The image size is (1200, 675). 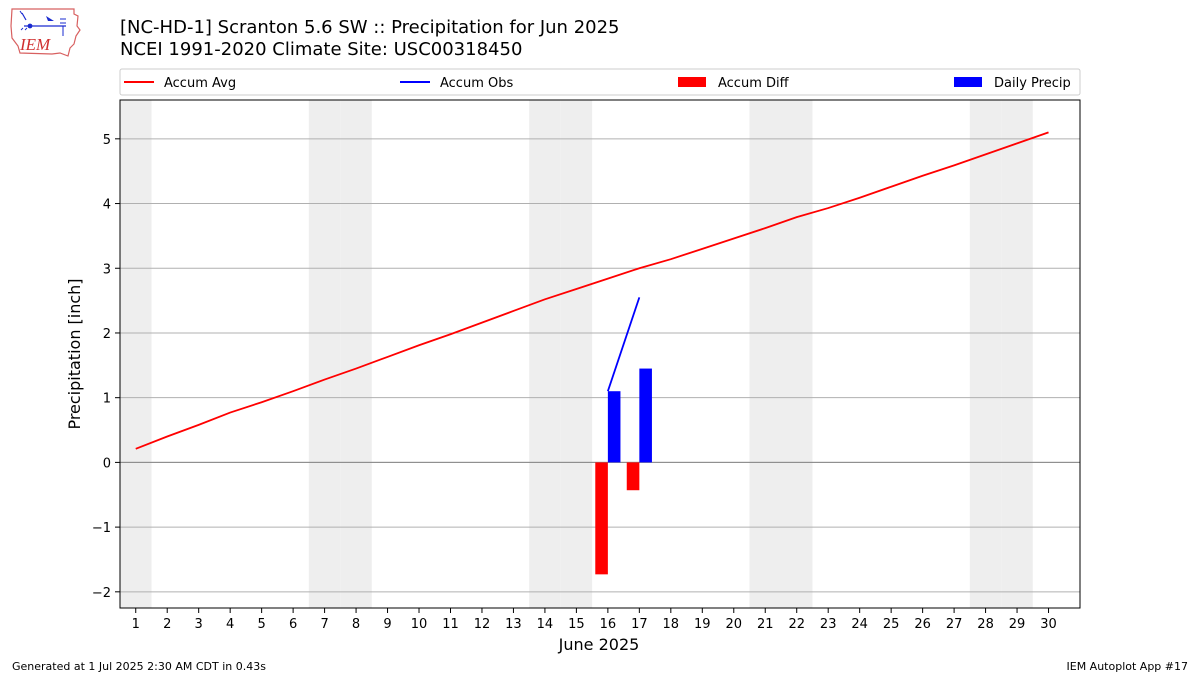 What do you see at coordinates (733, 624) in the screenshot?
I see `x-tick-label: 20` at bounding box center [733, 624].